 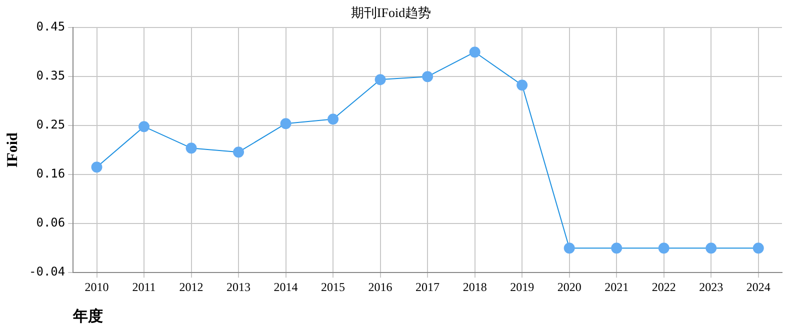 What do you see at coordinates (428, 287) in the screenshot?
I see `x-tick-label: 2017` at bounding box center [428, 287].